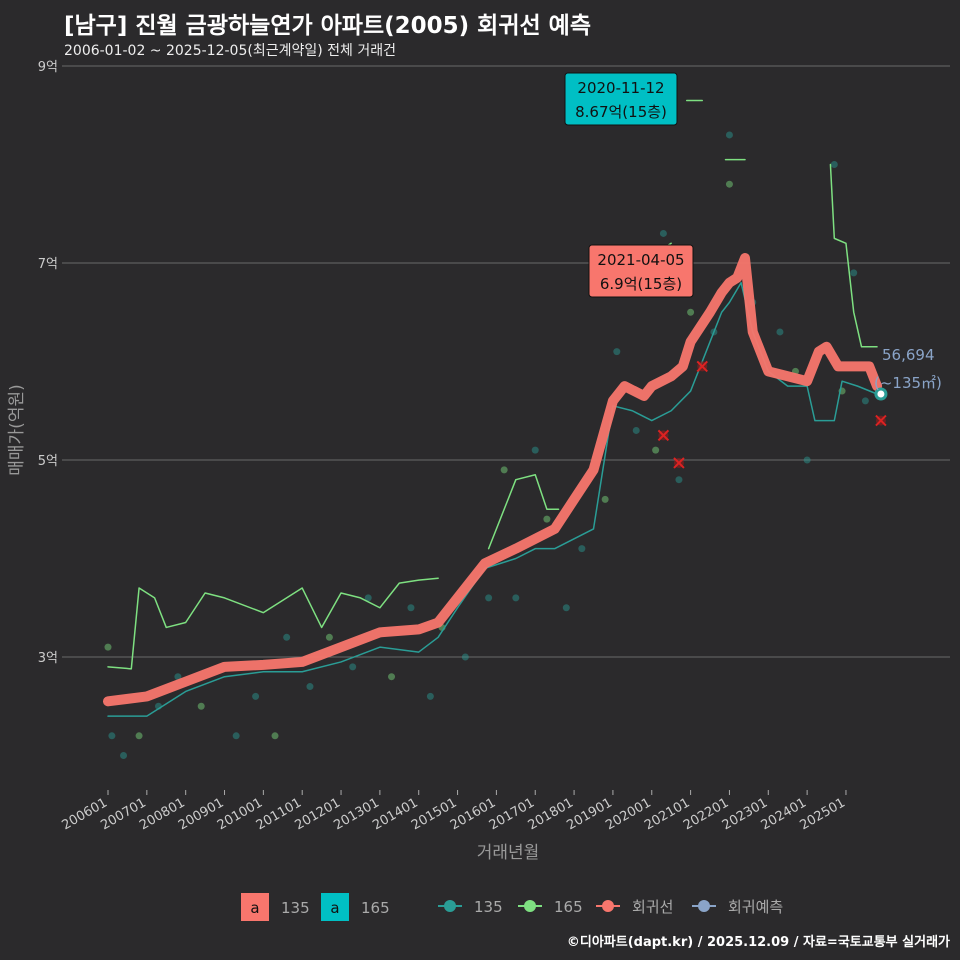 Image resolution: width=960 pixels, height=960 pixels. What do you see at coordinates (640, 260) in the screenshot?
I see `annotation-date: 2021-04-05` at bounding box center [640, 260].